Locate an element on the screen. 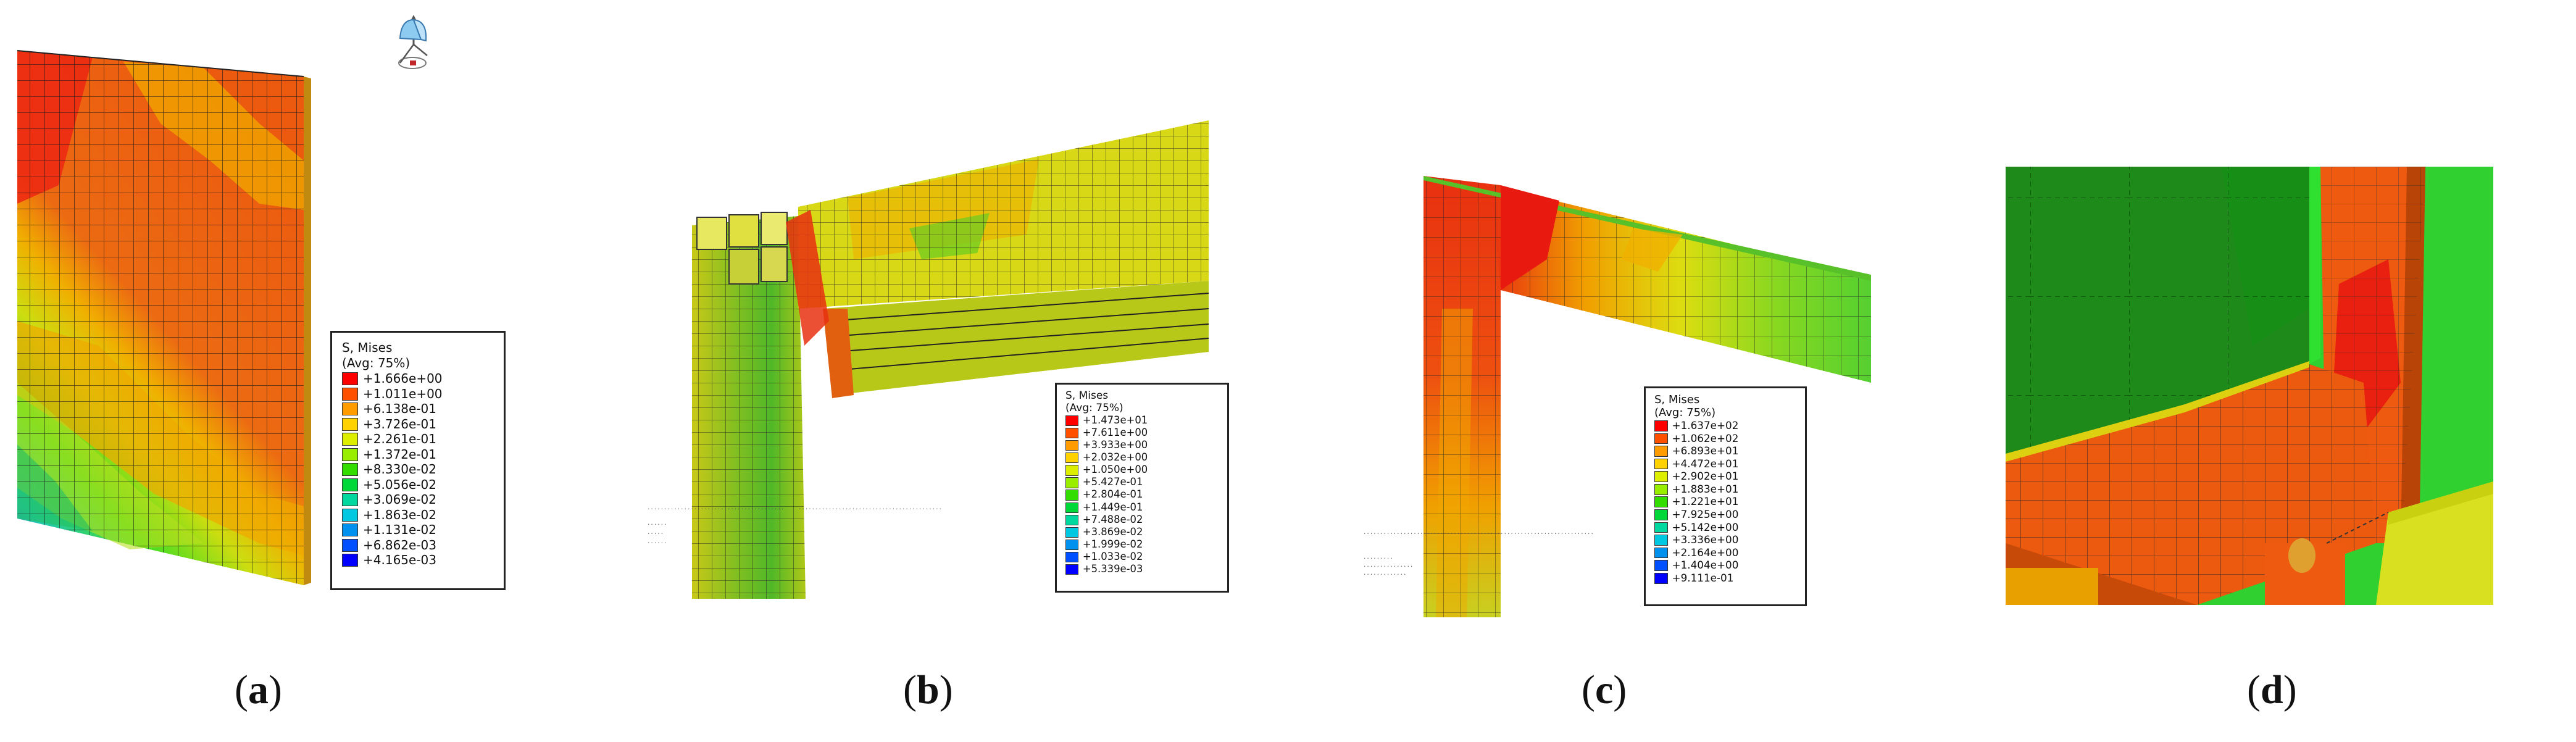 The height and width of the screenshot is (742, 2576). legend-value: +8.330e-02 is located at coordinates (399, 469).